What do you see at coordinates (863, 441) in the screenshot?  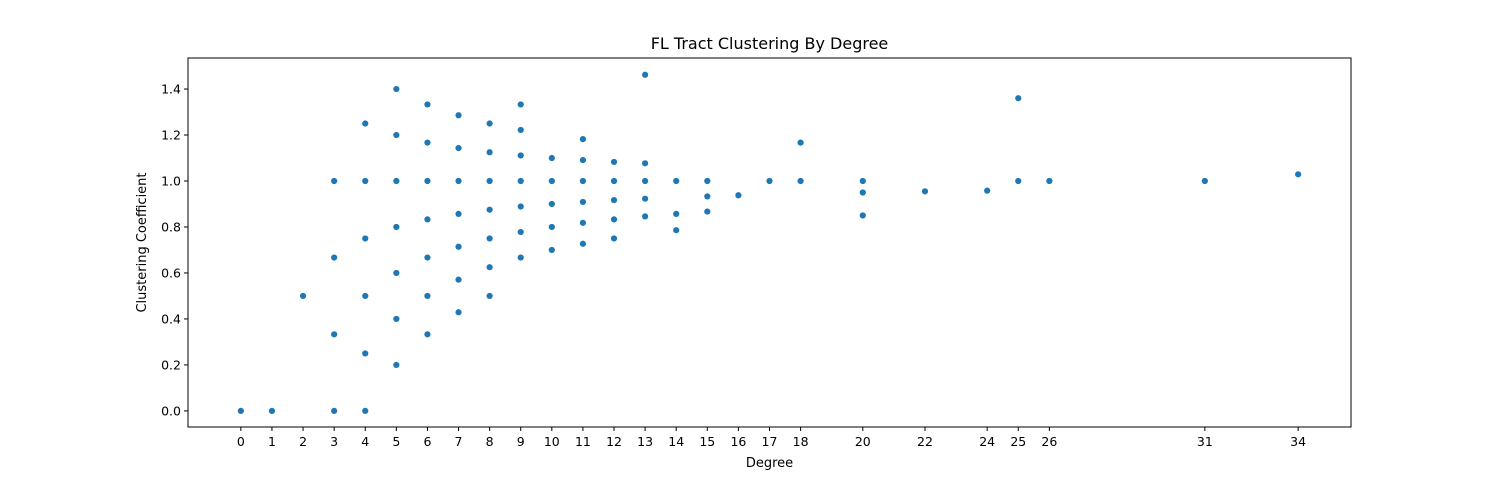 I see `x-tick-label: 20` at bounding box center [863, 441].